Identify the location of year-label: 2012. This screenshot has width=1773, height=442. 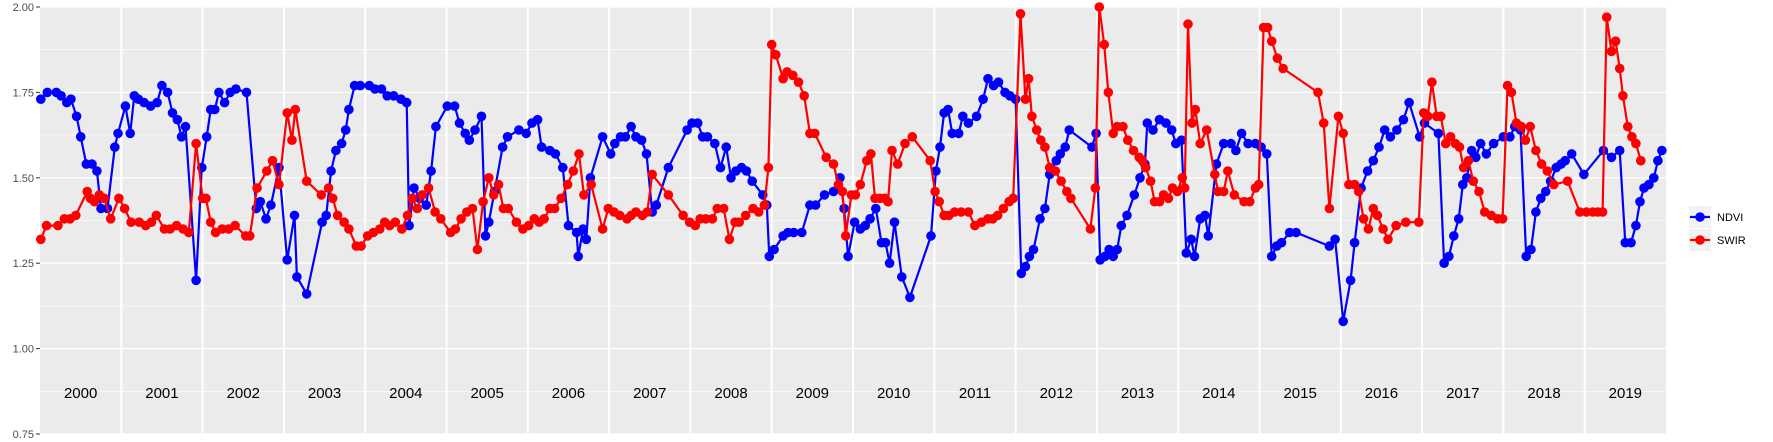
(1056, 393).